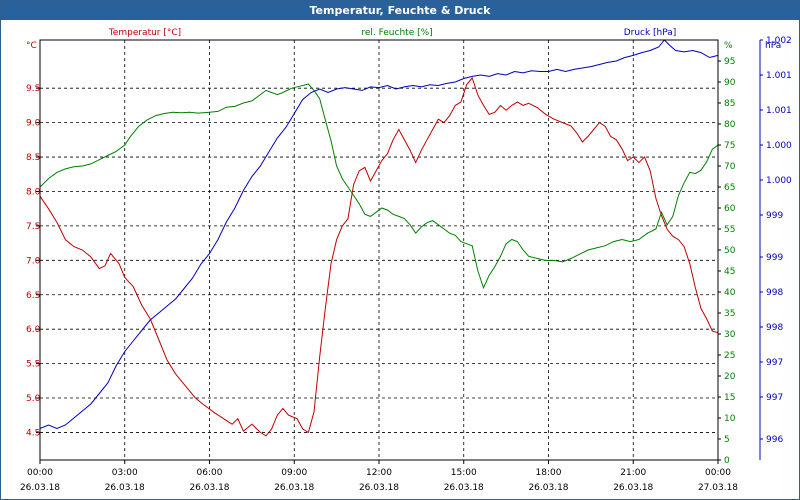 The width and height of the screenshot is (800, 500). What do you see at coordinates (210, 473) in the screenshot?
I see `time-tick-label: 06:00` at bounding box center [210, 473].